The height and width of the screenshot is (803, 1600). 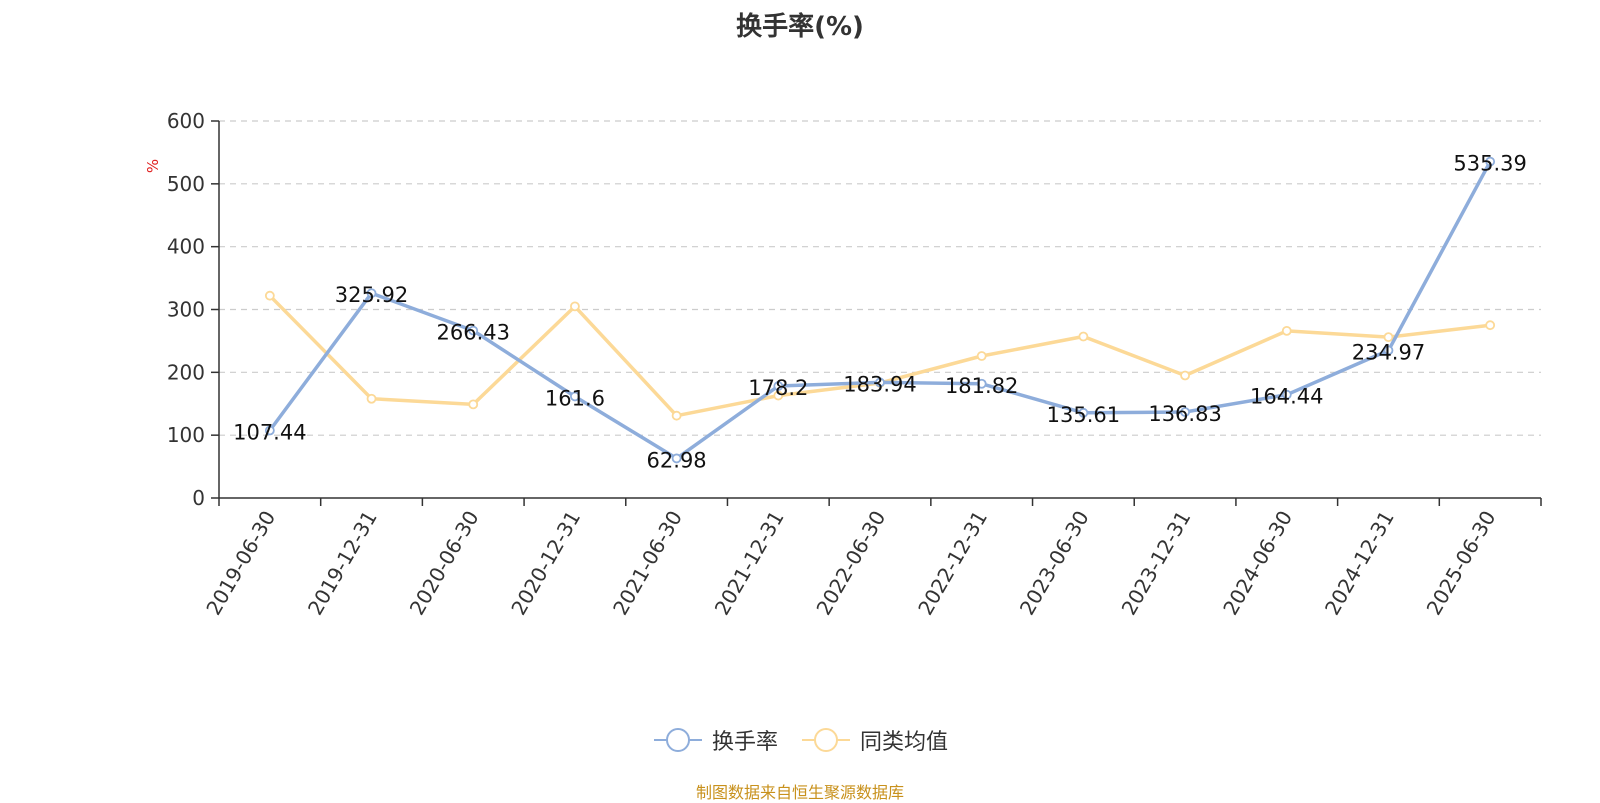 What do you see at coordinates (850, 563) in the screenshot?
I see `x-tick-label: 2022-06-30` at bounding box center [850, 563].